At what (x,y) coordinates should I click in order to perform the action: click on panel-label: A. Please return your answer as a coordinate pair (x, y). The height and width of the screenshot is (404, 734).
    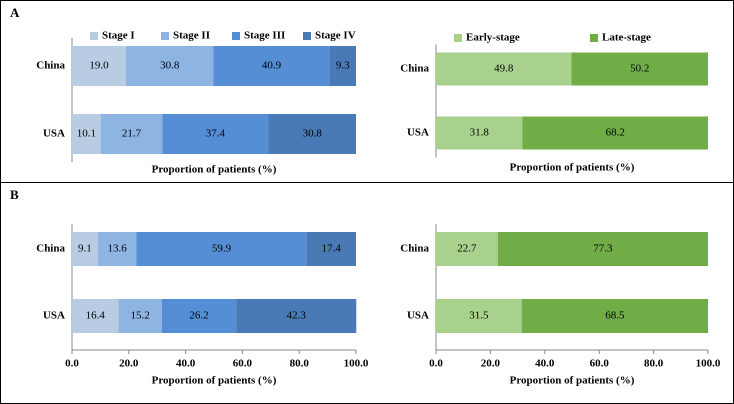
    Looking at the image, I should click on (15, 12).